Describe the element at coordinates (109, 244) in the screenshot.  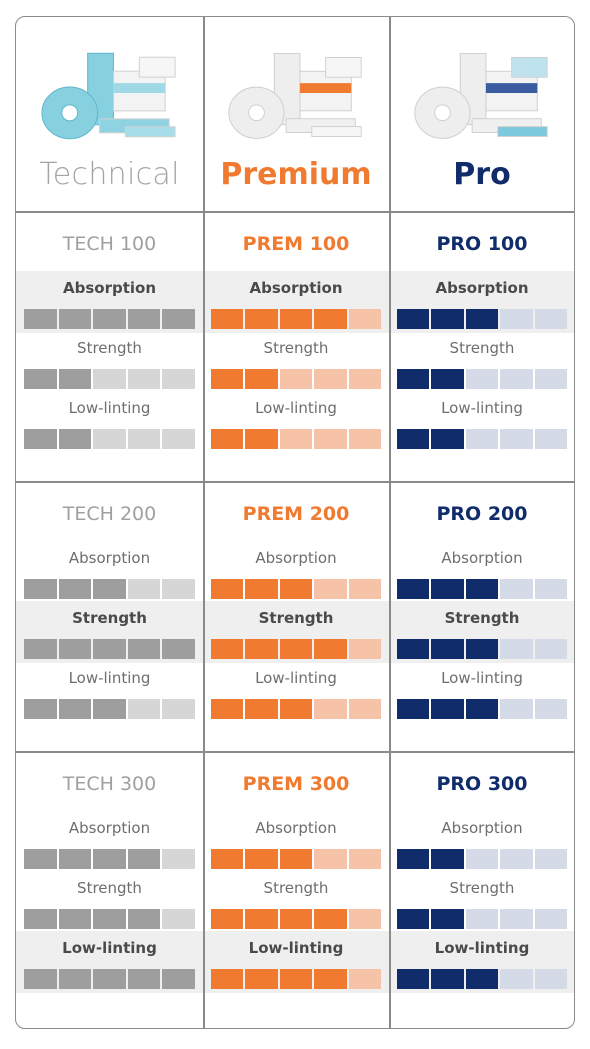
I see `product-name: TECH 100` at that location.